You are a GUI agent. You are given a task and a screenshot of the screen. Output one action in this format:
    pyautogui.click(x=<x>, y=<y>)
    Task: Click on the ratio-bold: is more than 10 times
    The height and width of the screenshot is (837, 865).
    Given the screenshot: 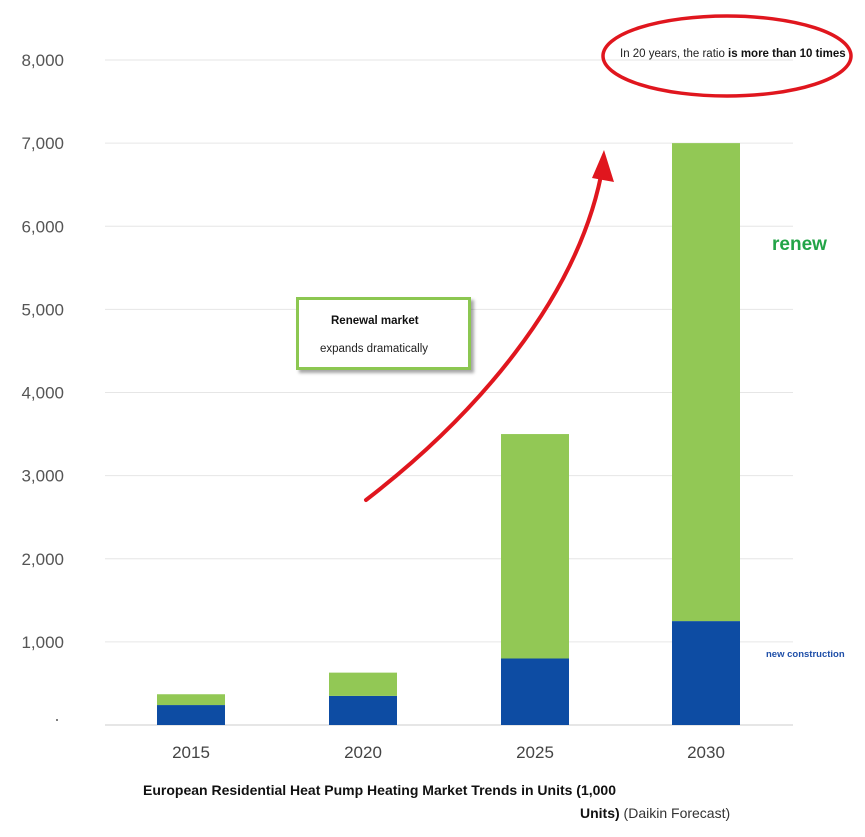 What is the action you would take?
    pyautogui.click(x=787, y=54)
    